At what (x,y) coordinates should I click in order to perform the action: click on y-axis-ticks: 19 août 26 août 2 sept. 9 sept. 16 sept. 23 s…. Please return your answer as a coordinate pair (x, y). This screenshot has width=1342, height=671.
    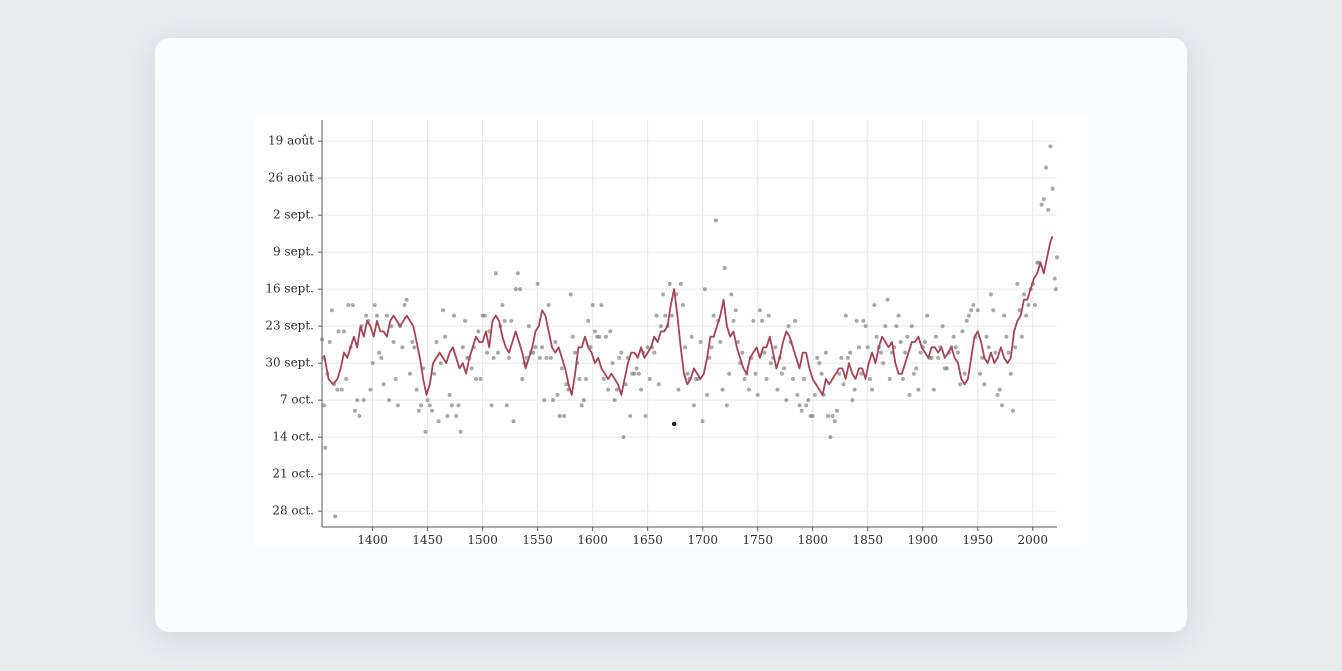
    Looking at the image, I should click on (293, 326).